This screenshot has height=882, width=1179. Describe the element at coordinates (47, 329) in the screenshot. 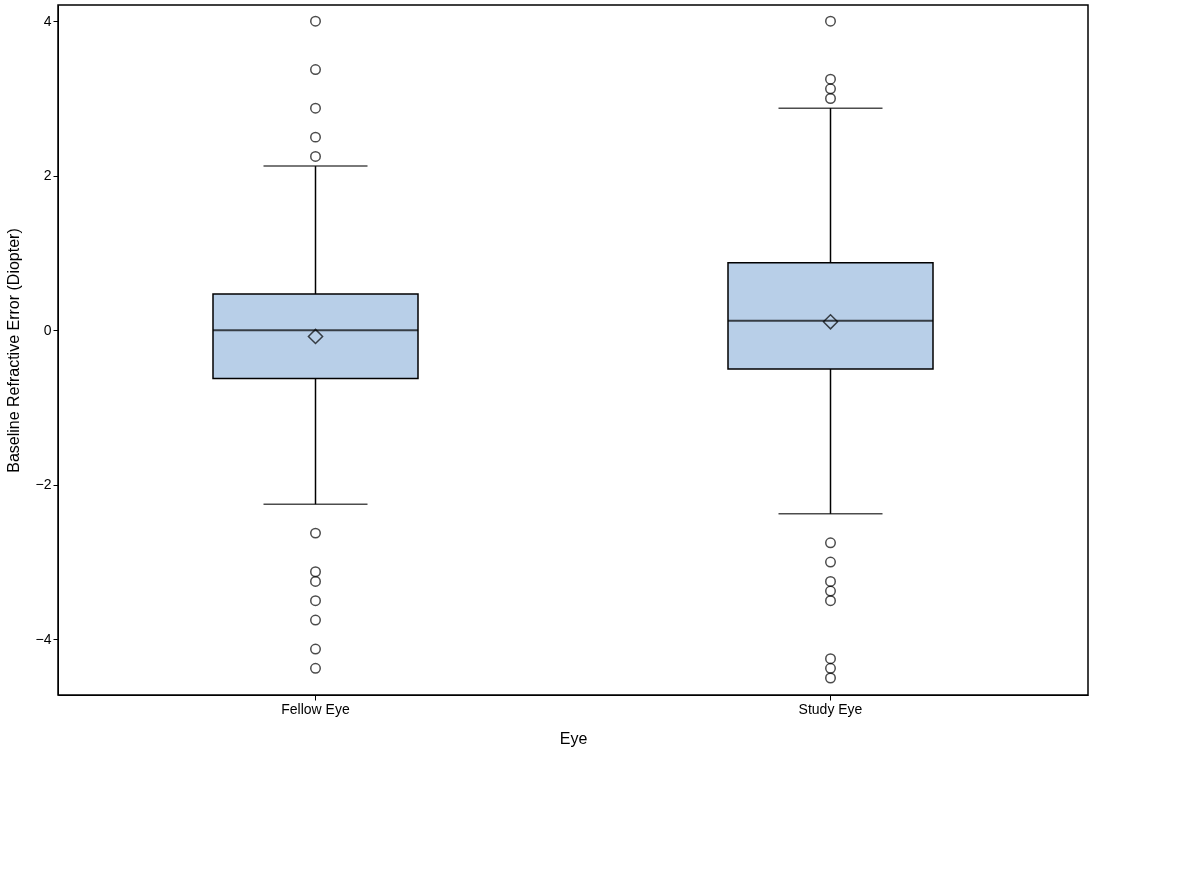

I see `y-tick-label: 0` at that location.